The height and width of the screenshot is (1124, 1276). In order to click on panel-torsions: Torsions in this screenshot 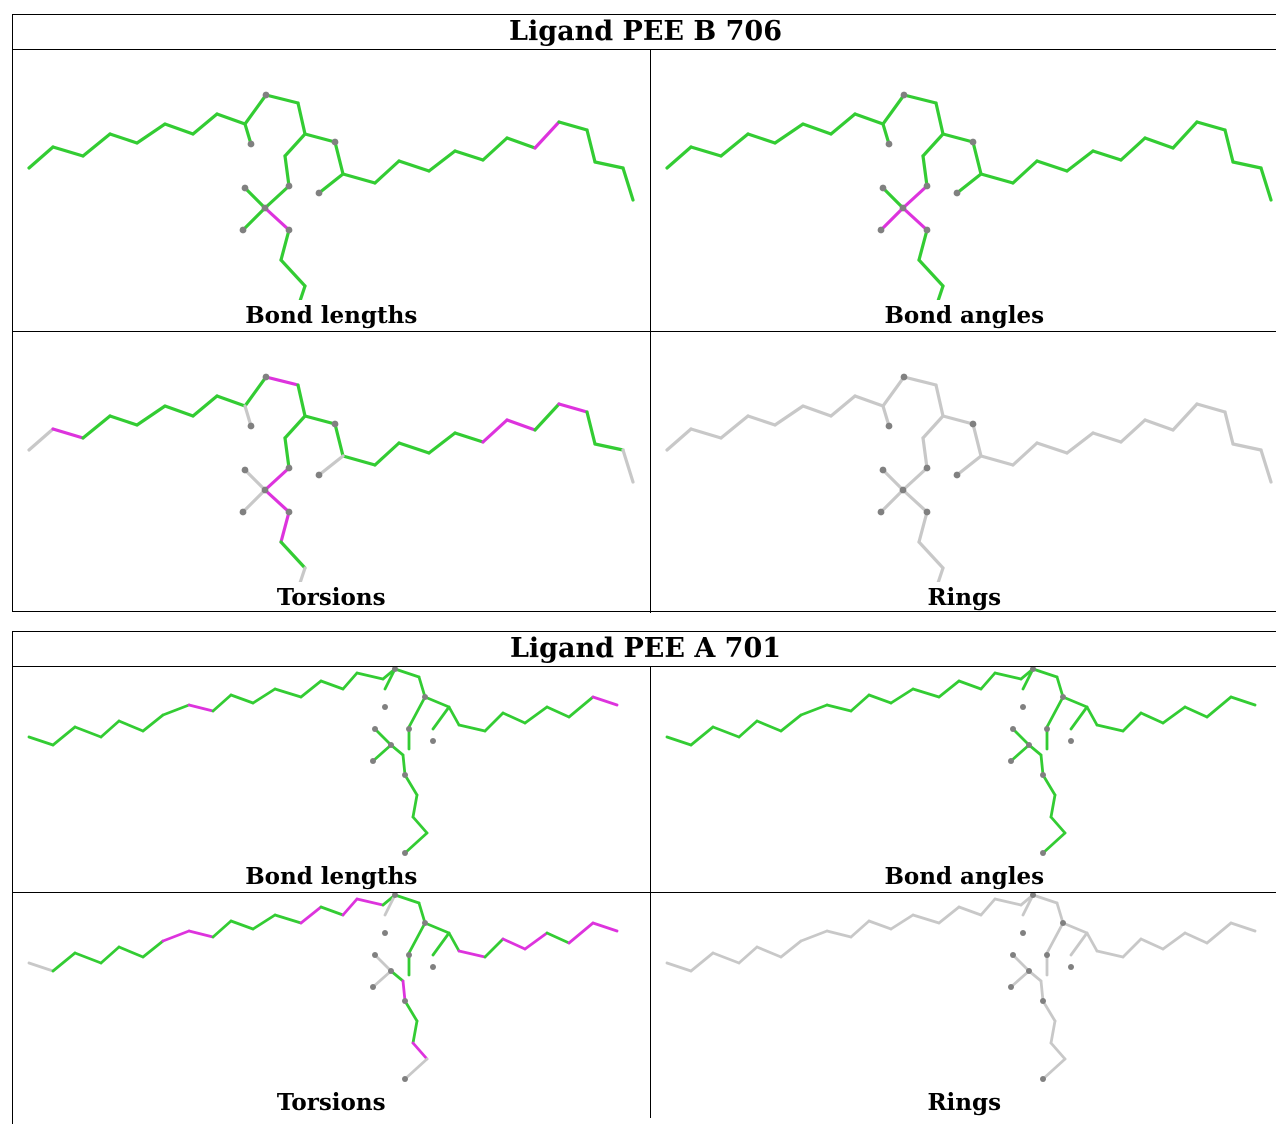, I will do `click(331, 472)`.